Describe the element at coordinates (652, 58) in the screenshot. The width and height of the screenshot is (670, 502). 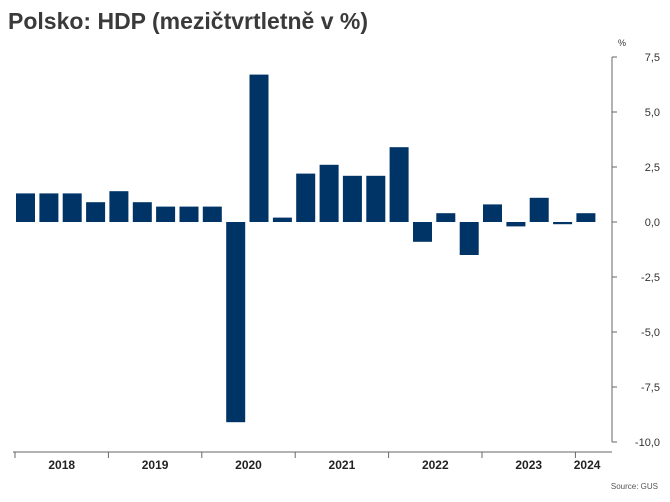
I see `y-tick-label: 7,5` at that location.